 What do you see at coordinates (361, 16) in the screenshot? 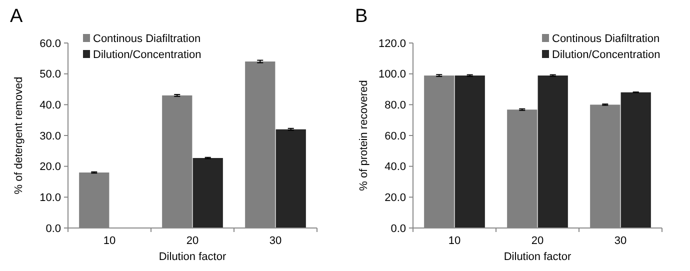
I see `chart-title: B` at bounding box center [361, 16].